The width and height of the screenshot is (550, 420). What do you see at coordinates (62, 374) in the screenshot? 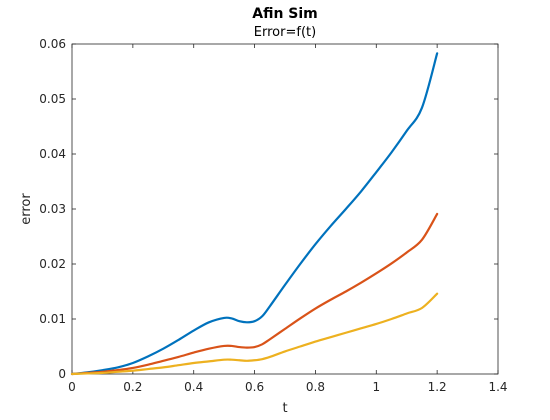
I see `y-tick-label: 0` at bounding box center [62, 374].